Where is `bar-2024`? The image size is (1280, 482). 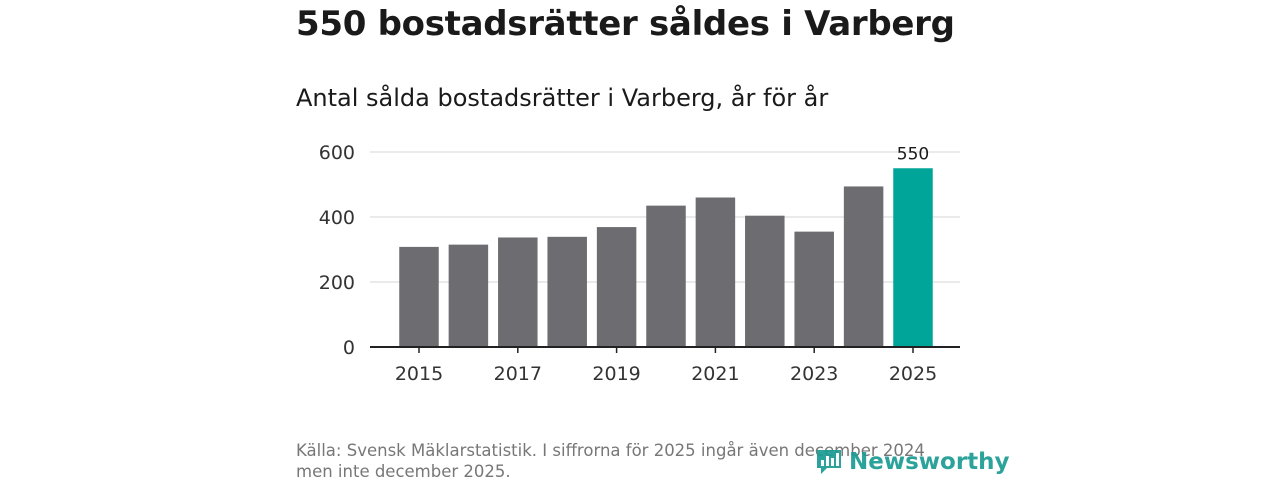 bar-2024 is located at coordinates (863, 266).